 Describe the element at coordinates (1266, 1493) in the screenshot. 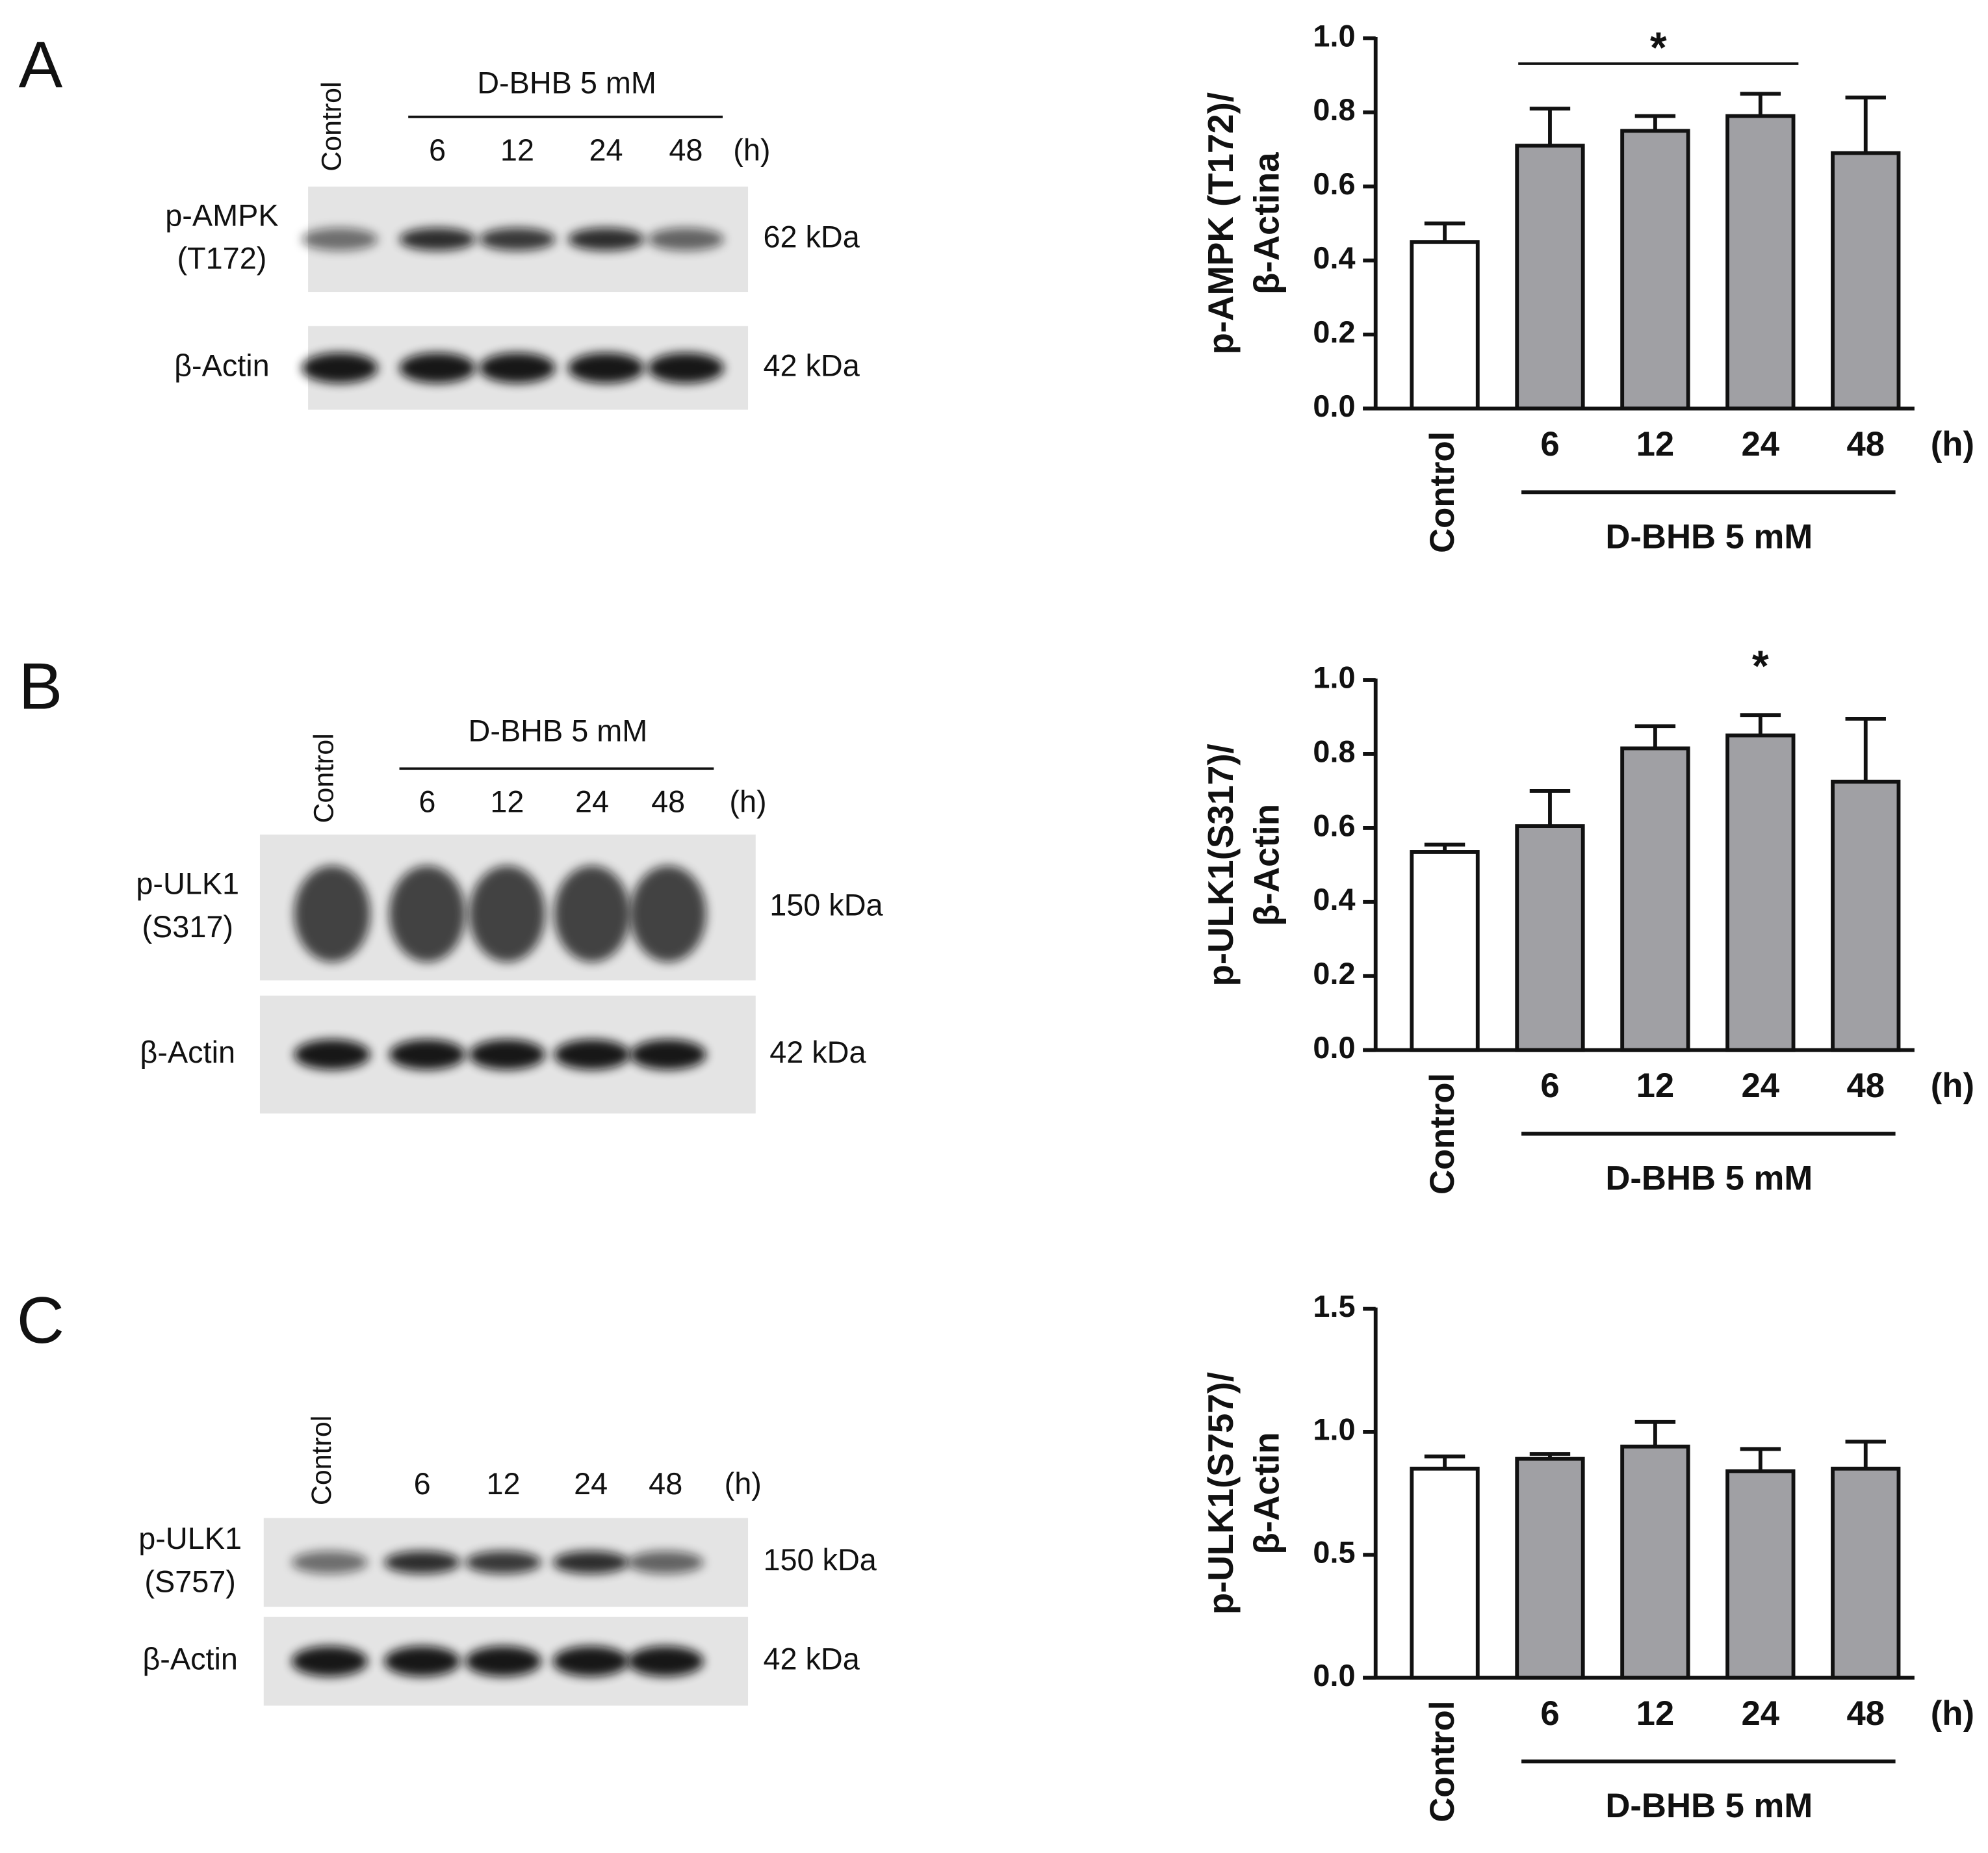

I see `y-axis-label: β-Actin` at that location.